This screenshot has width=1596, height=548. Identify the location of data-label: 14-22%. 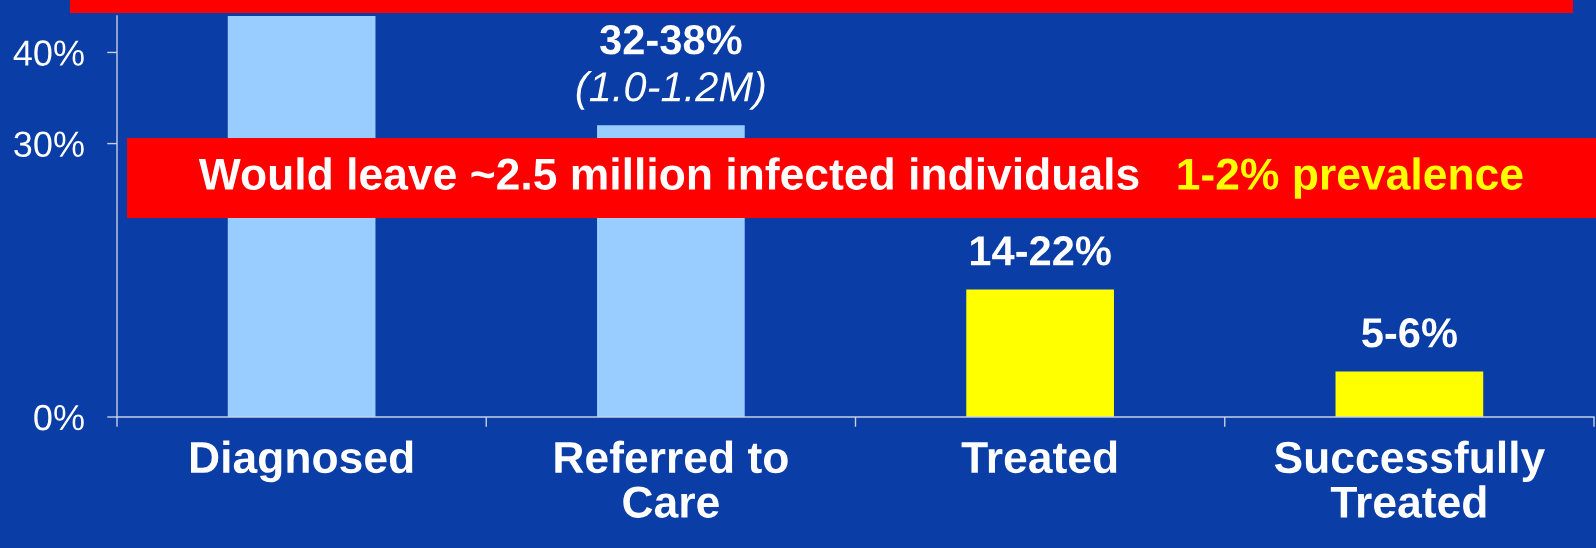
(1040, 251).